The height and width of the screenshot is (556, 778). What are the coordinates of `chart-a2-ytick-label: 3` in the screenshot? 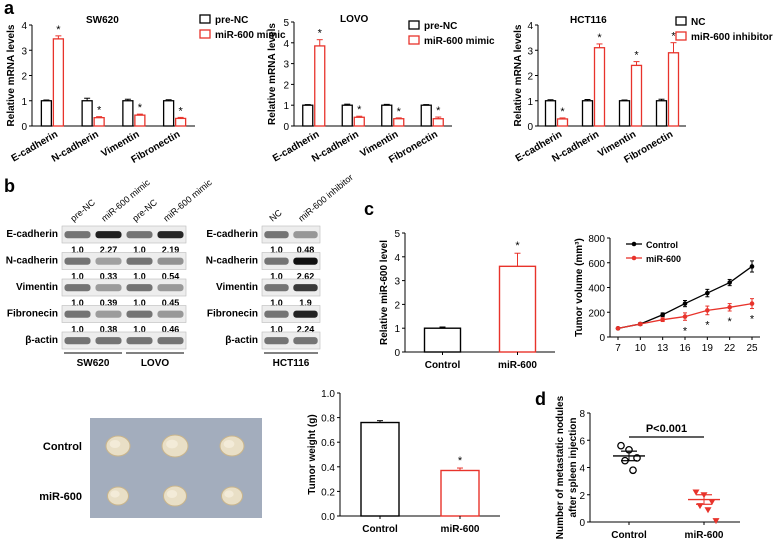 It's located at (286, 65).